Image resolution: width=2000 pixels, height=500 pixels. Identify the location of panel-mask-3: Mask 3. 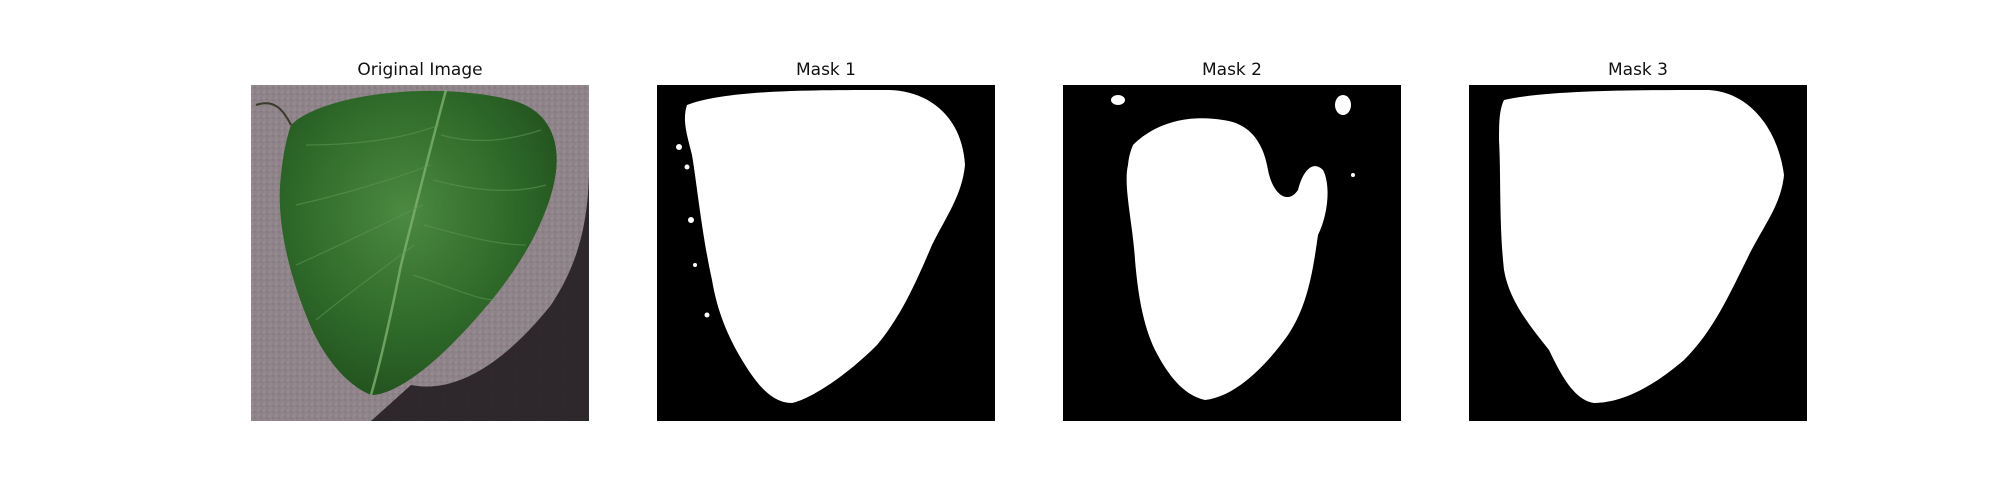
(1638, 240).